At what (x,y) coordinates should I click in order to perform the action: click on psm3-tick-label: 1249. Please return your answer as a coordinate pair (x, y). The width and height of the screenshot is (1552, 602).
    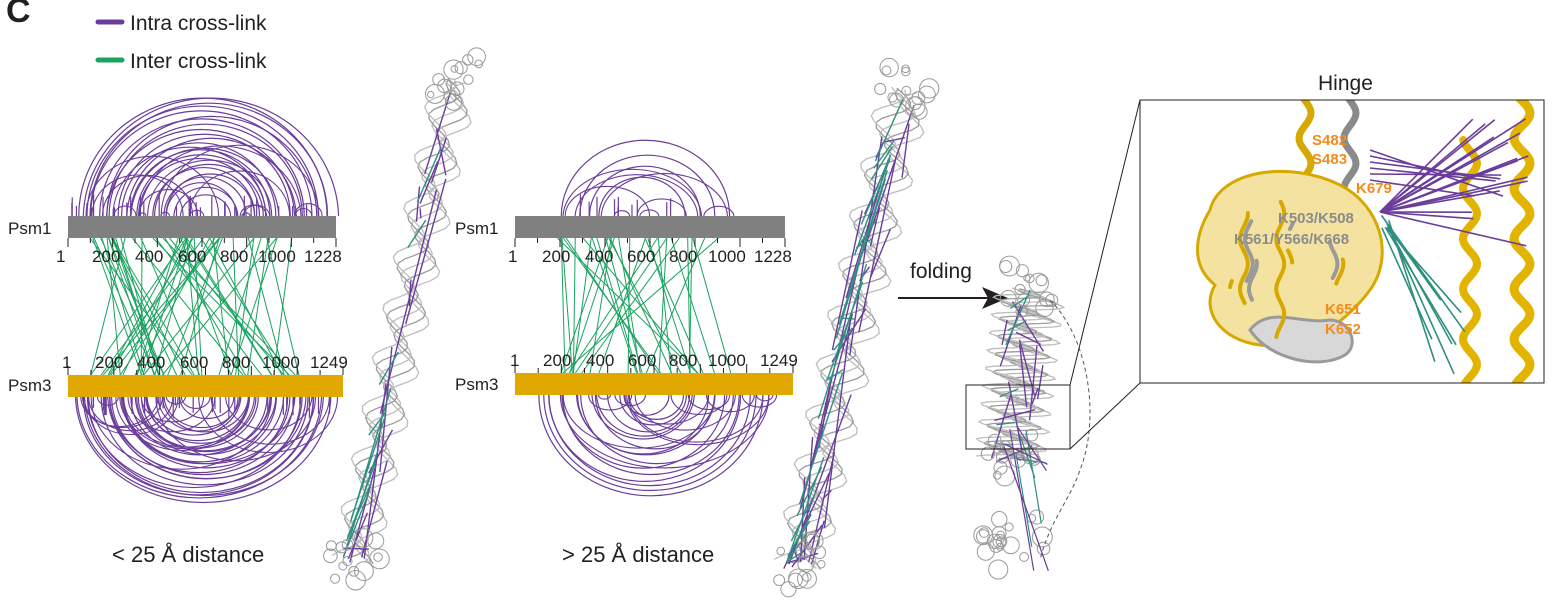
    Looking at the image, I should click on (329, 362).